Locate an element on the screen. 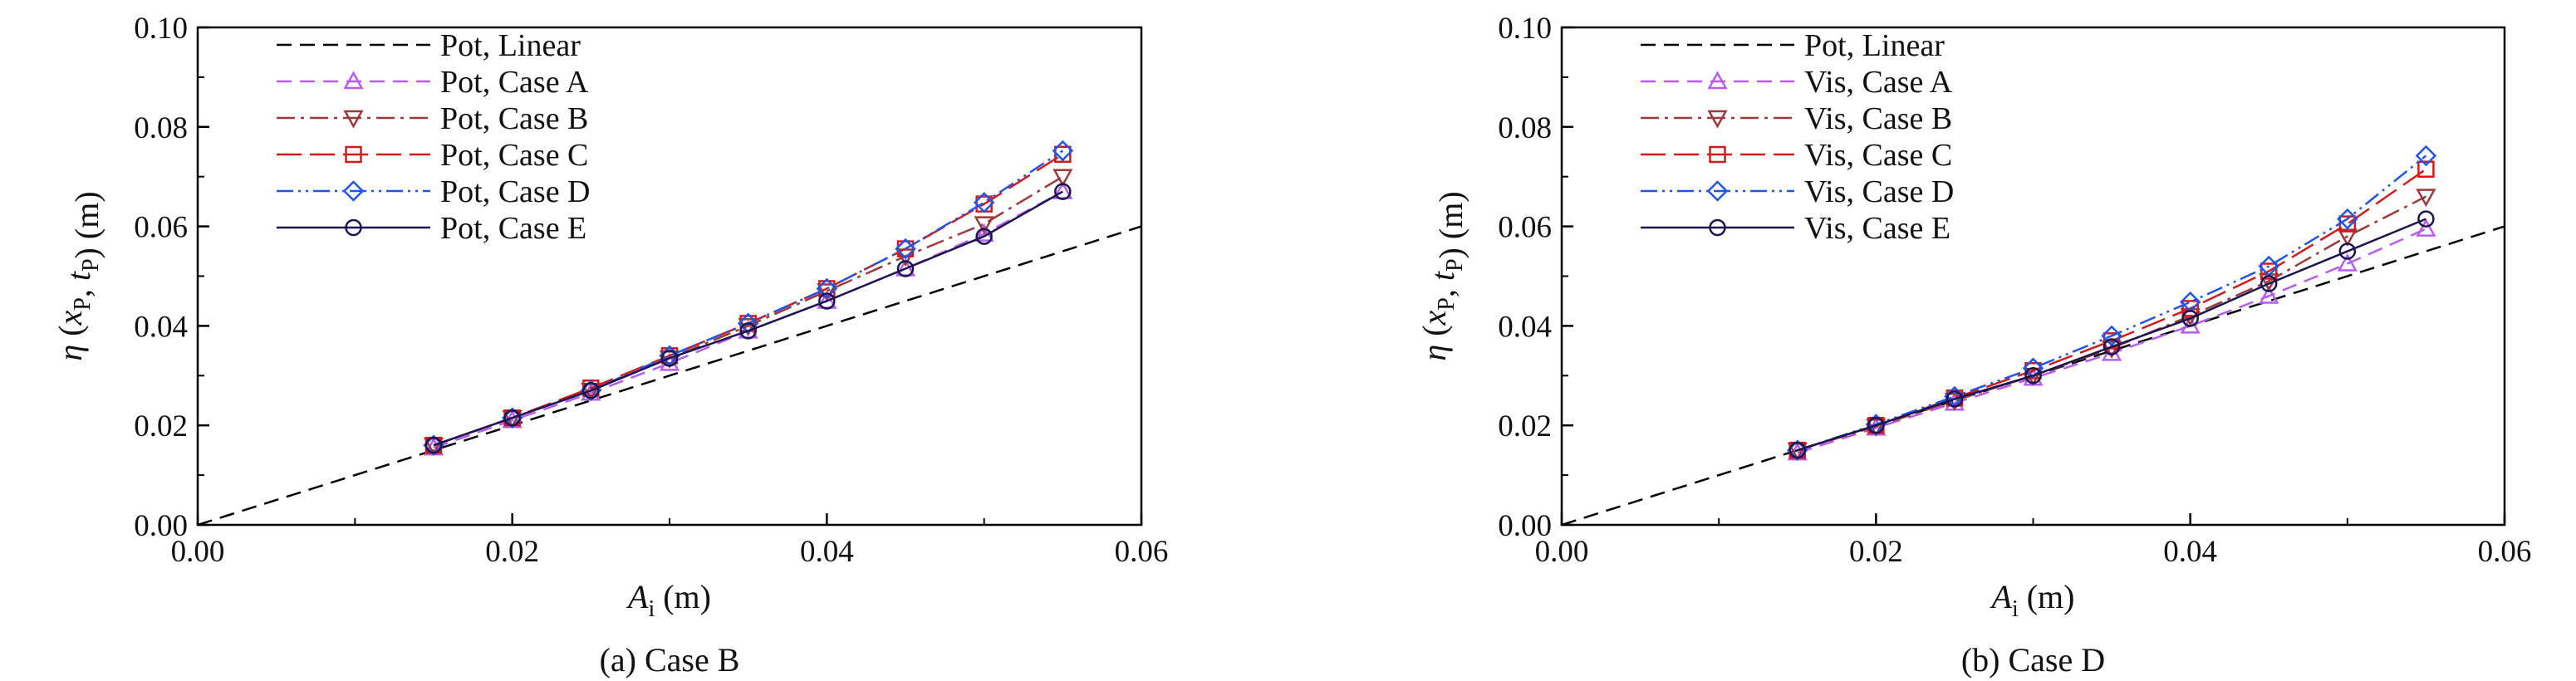 The height and width of the screenshot is (681, 2576). legend-item: Vis, Case A is located at coordinates (1797, 82).